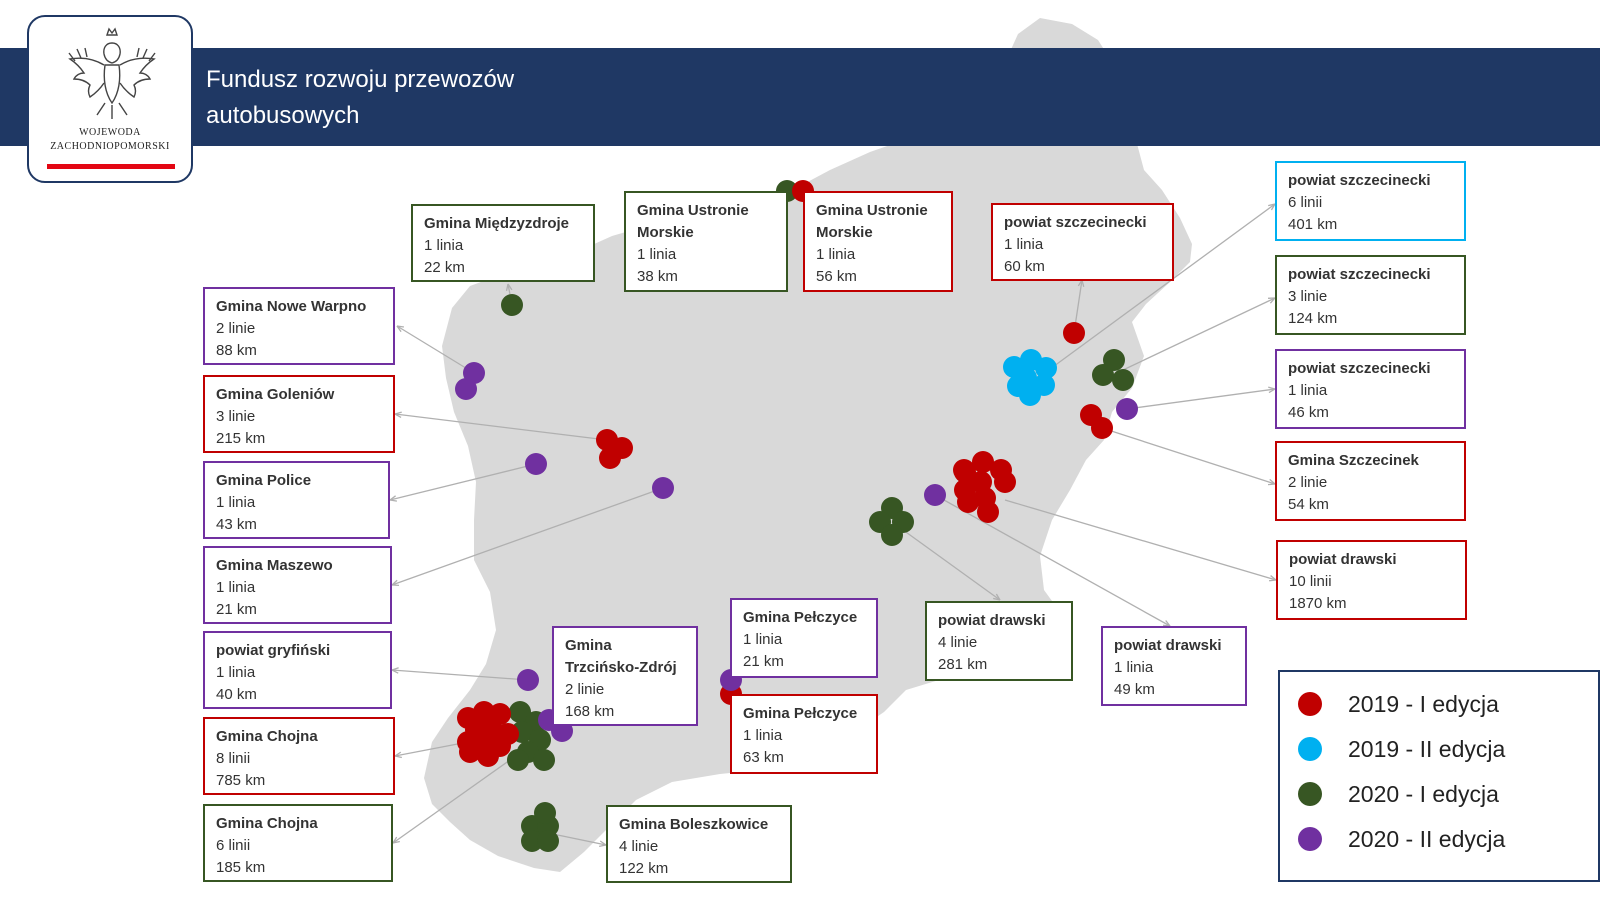  I want to click on label-km: 88 km, so click(236, 350).